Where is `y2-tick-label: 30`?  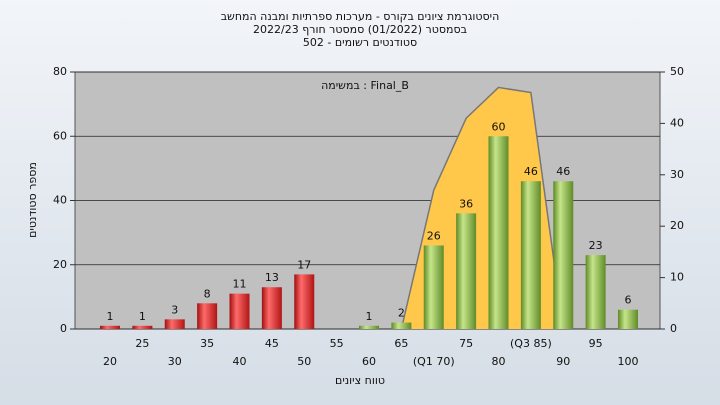
y2-tick-label: 30 is located at coordinates (677, 174).